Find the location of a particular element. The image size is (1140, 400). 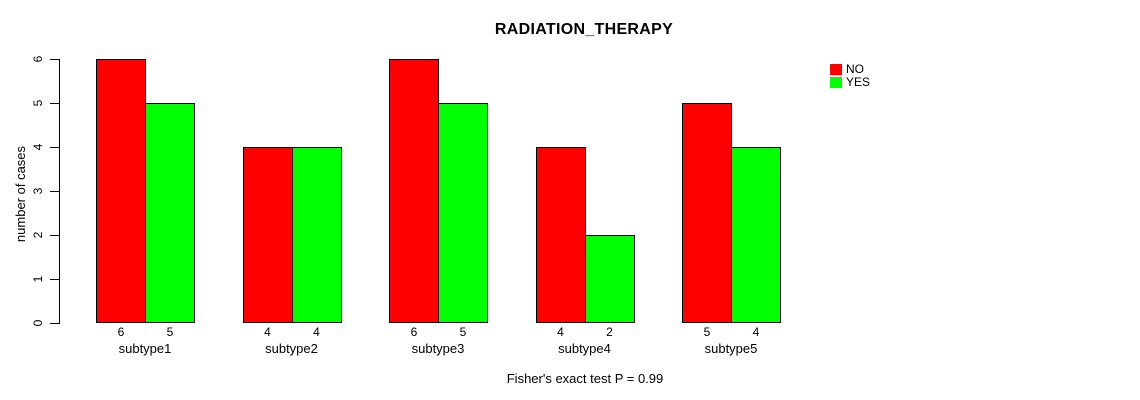

category-label-subtype1: subtype1 is located at coordinates (145, 348).